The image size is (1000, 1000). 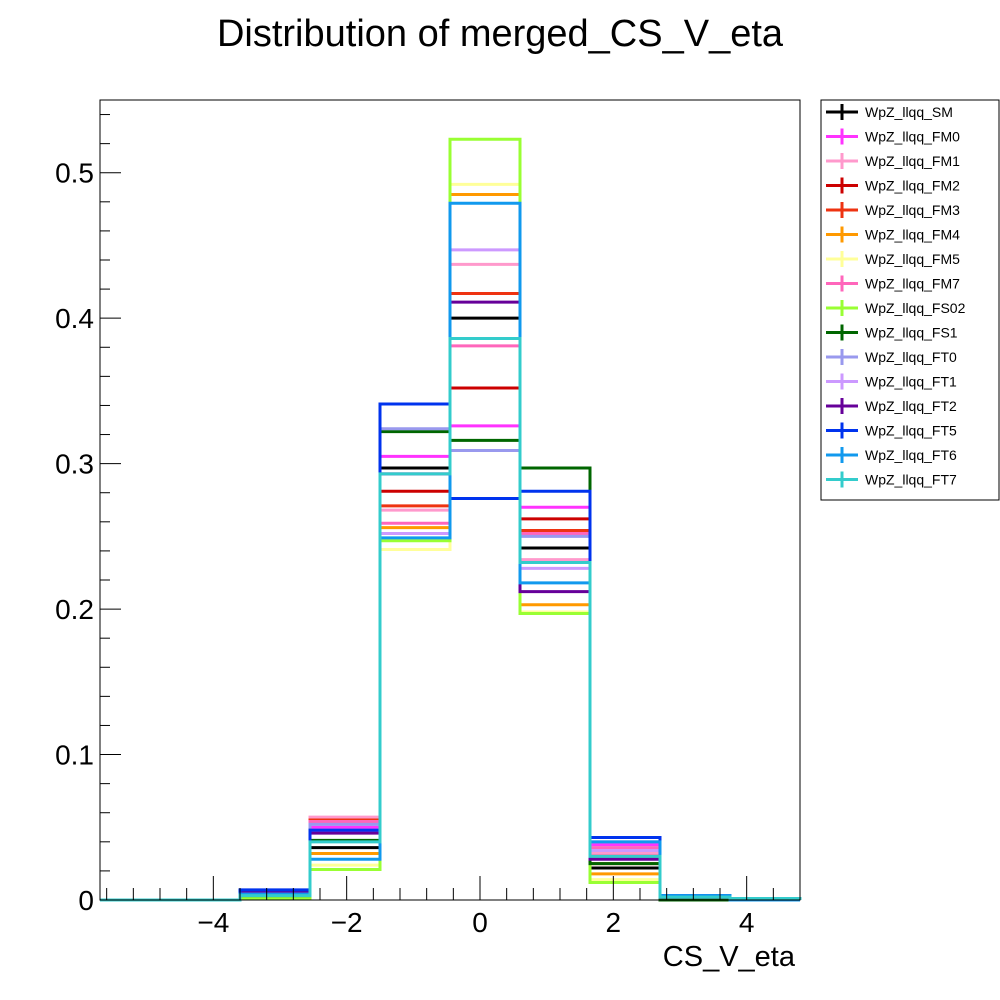 I want to click on y-tick-label: 0, so click(x=86, y=900).